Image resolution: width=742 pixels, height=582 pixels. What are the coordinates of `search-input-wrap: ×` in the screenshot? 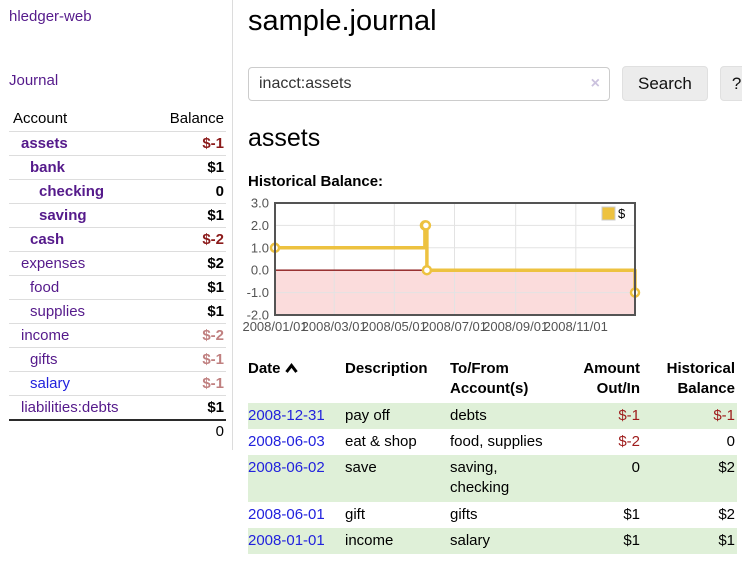 It's located at (429, 83).